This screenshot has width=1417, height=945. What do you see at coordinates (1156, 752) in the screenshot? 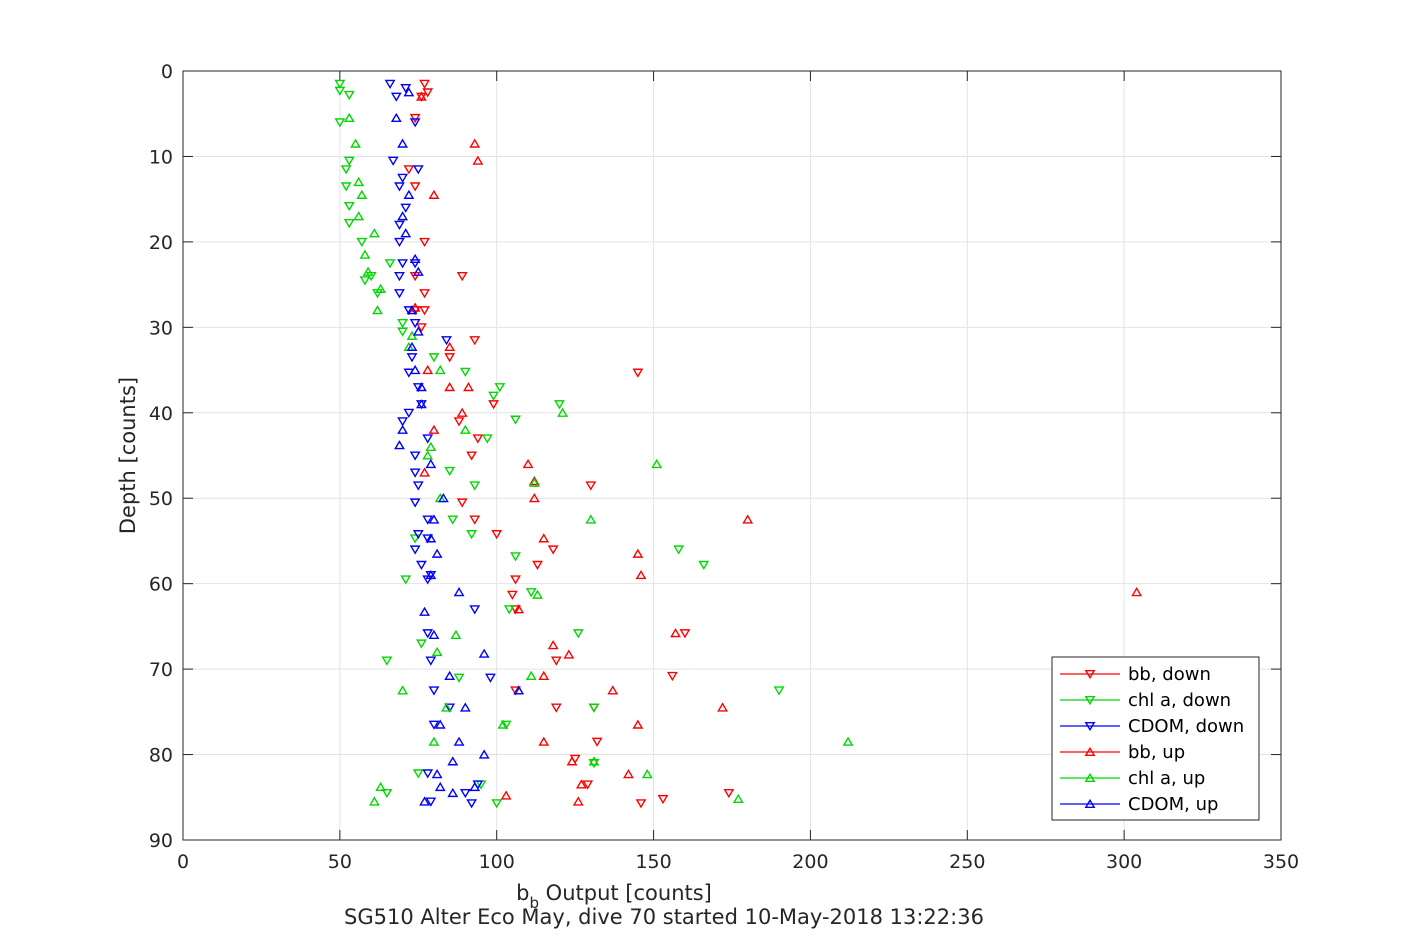
I see `legend-label: bb, up` at bounding box center [1156, 752].